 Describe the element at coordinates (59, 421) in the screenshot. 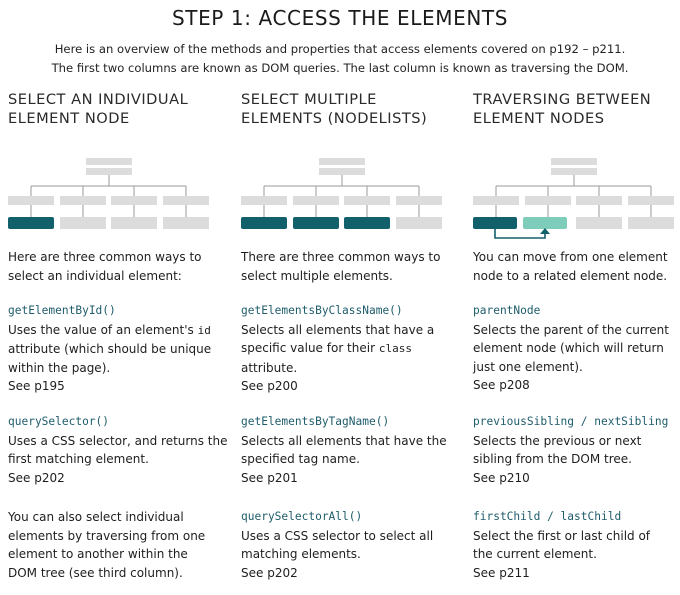

I see `method-name: querySelector()` at that location.